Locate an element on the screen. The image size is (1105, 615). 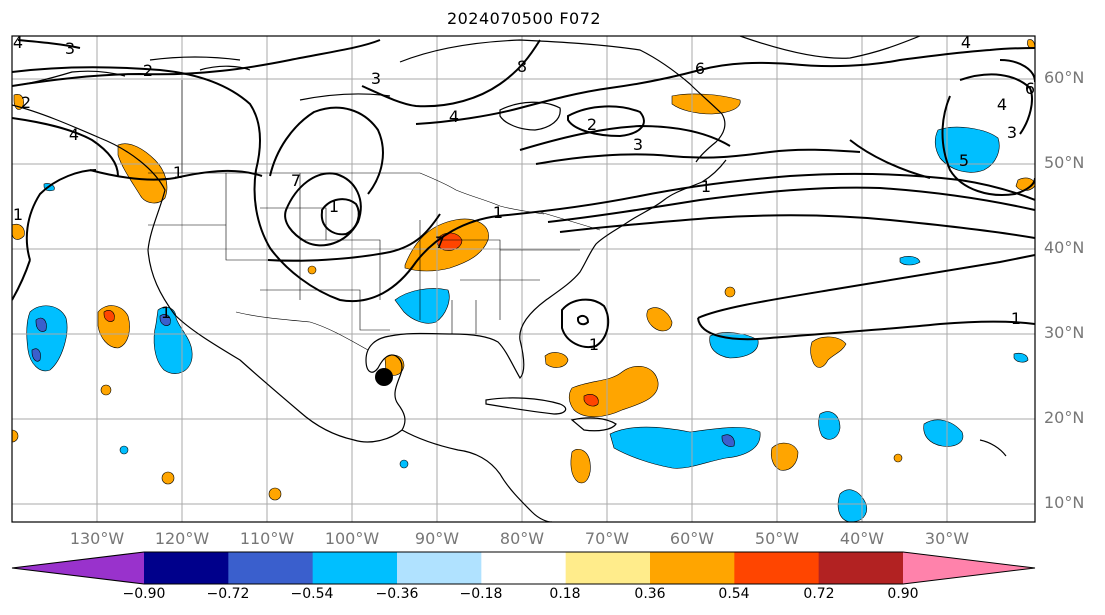
lon-label: 60°W is located at coordinates (692, 538).